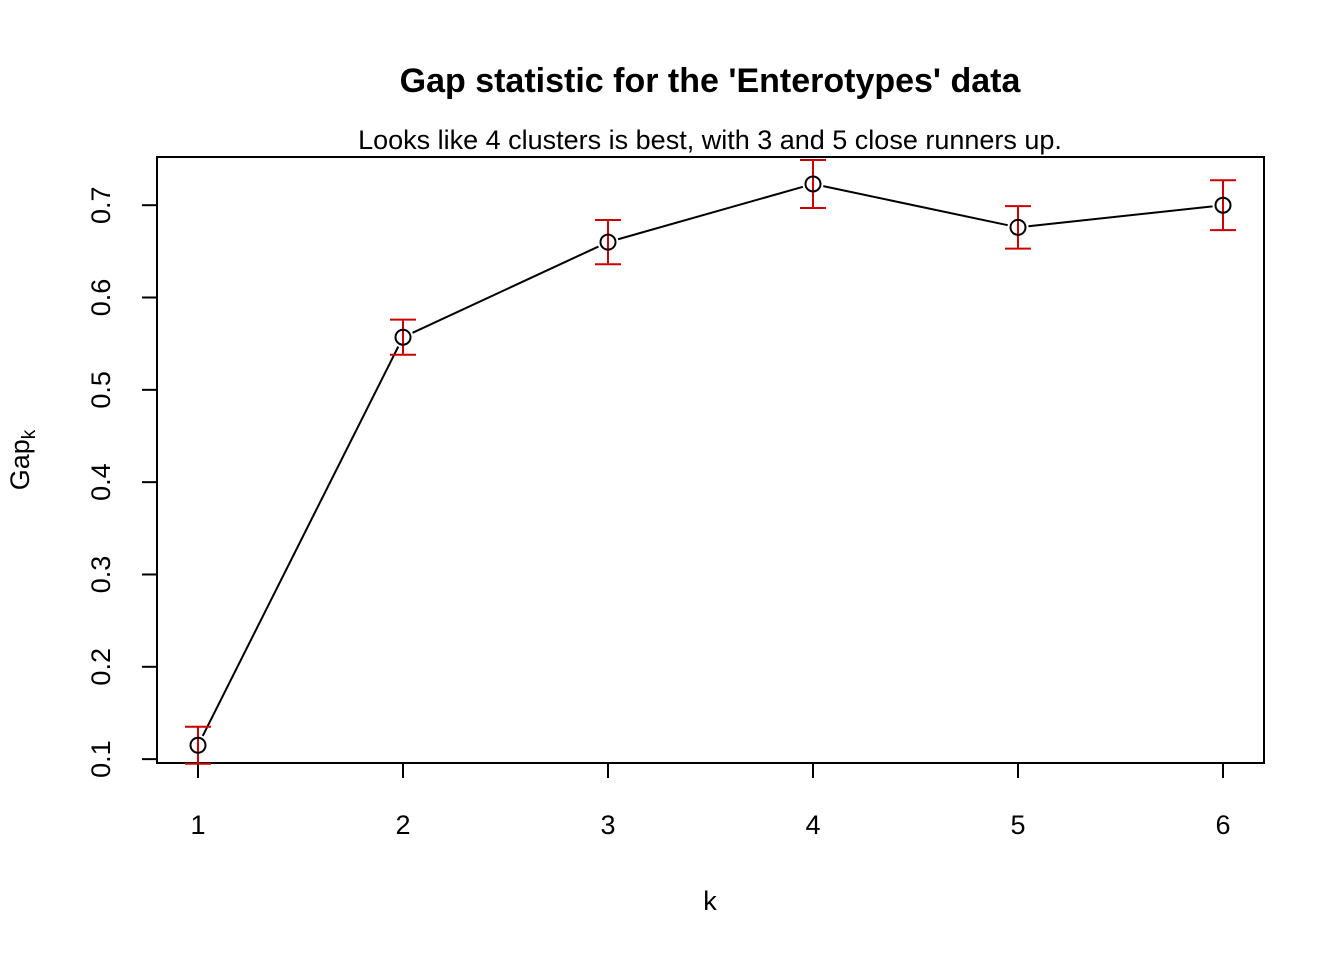 Image resolution: width=1344 pixels, height=960 pixels. What do you see at coordinates (607, 825) in the screenshot?
I see `x-tick-label: 3` at bounding box center [607, 825].